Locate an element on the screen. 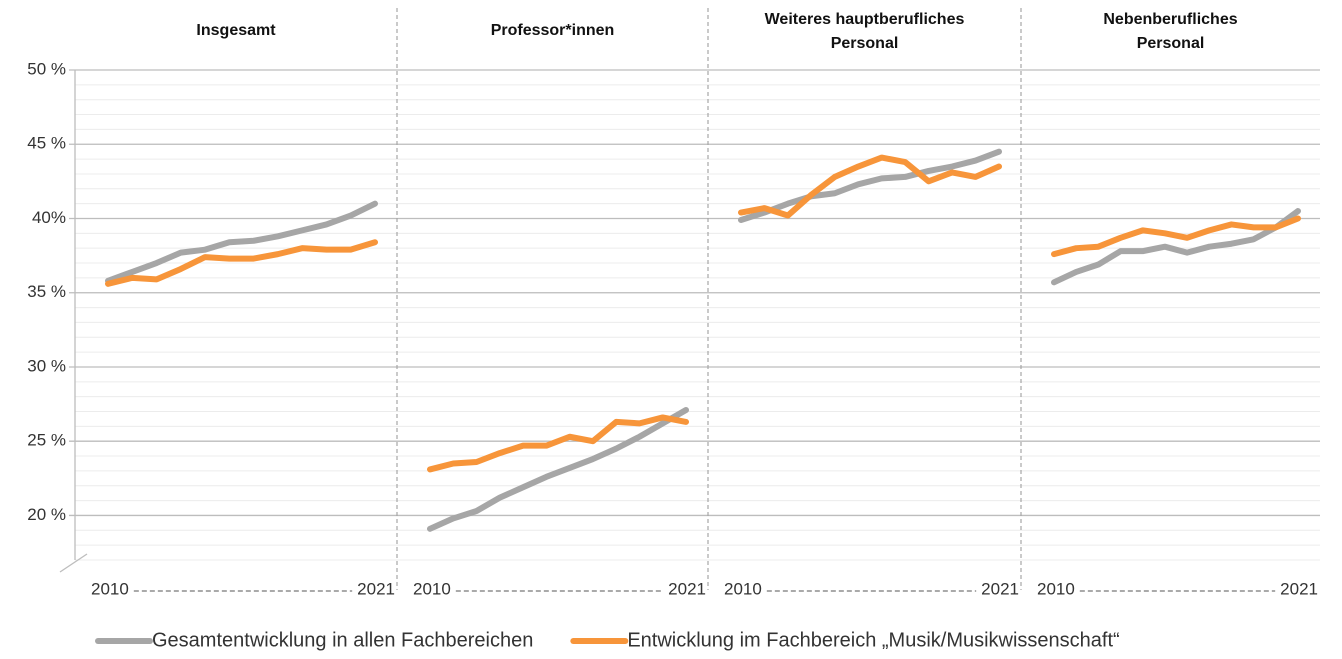  y-tick-label: 25 % is located at coordinates (46, 440).